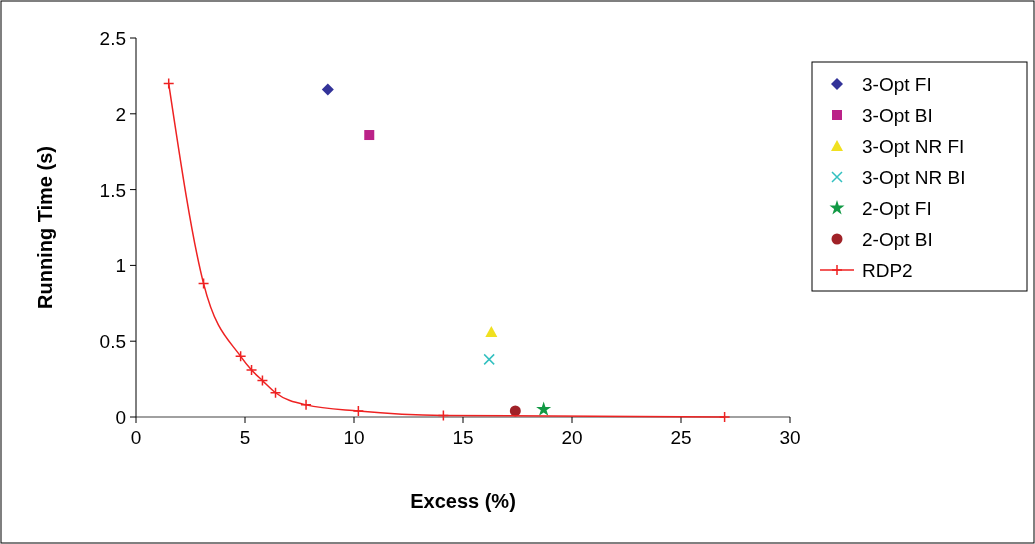 The width and height of the screenshot is (1035, 544). I want to click on legend-label: 3-Opt BI, so click(897, 115).